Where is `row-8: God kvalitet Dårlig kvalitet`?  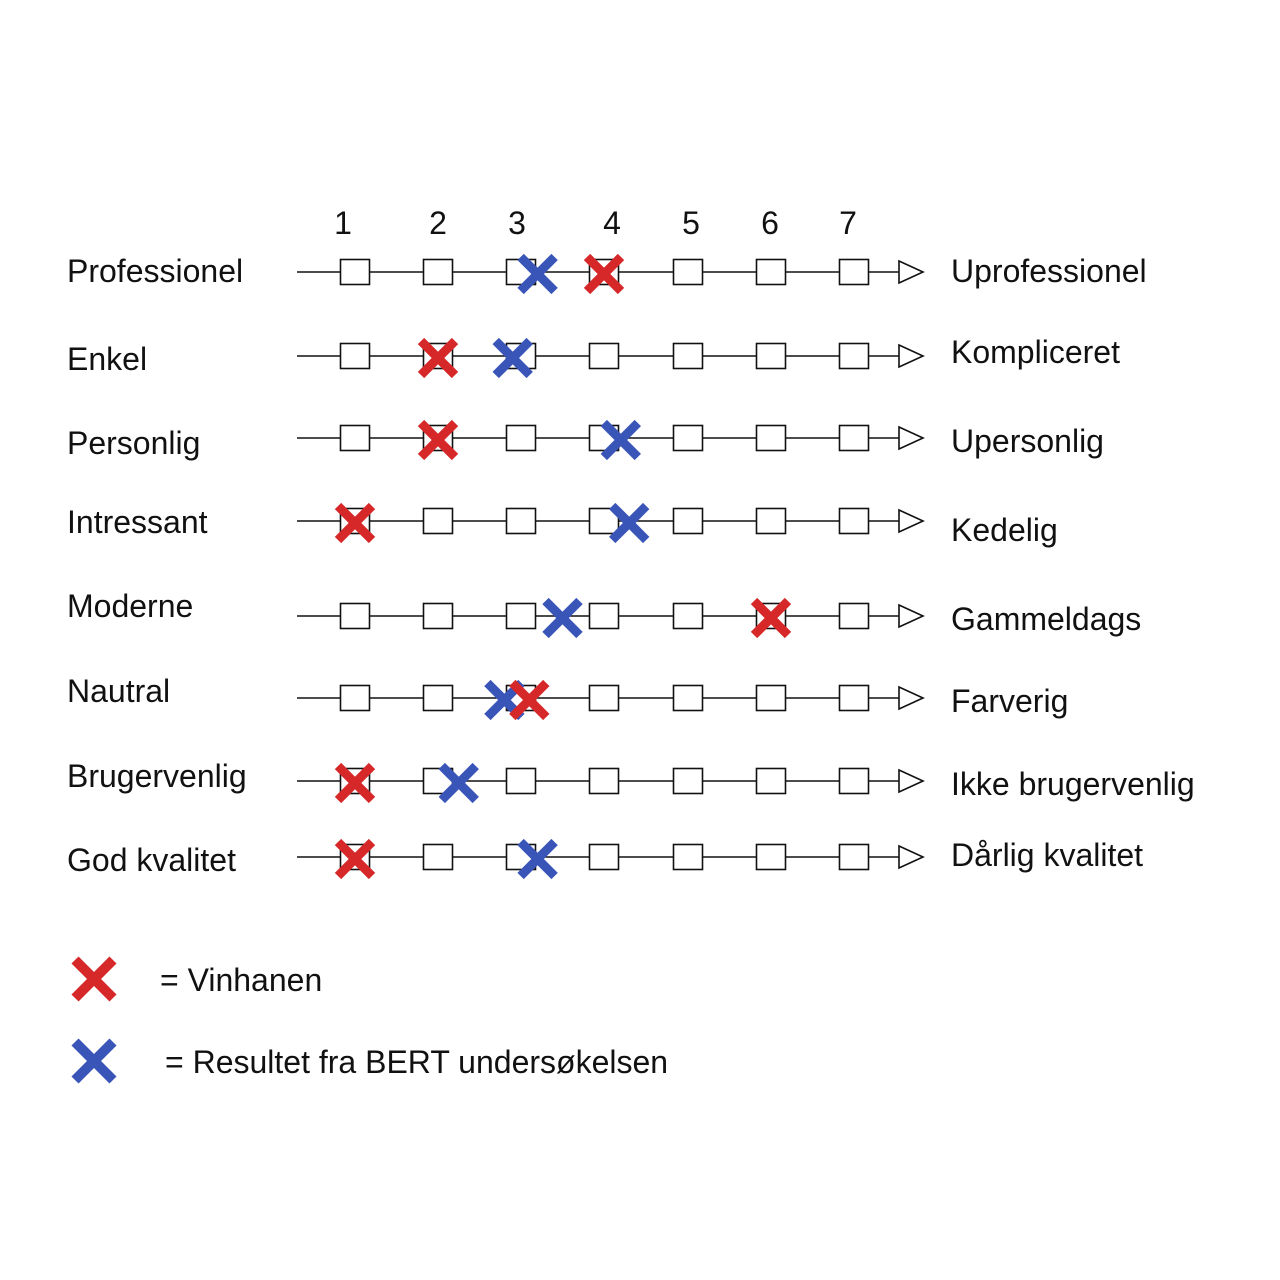
row-8: God kvalitet Dårlig kvalitet is located at coordinates (605, 858).